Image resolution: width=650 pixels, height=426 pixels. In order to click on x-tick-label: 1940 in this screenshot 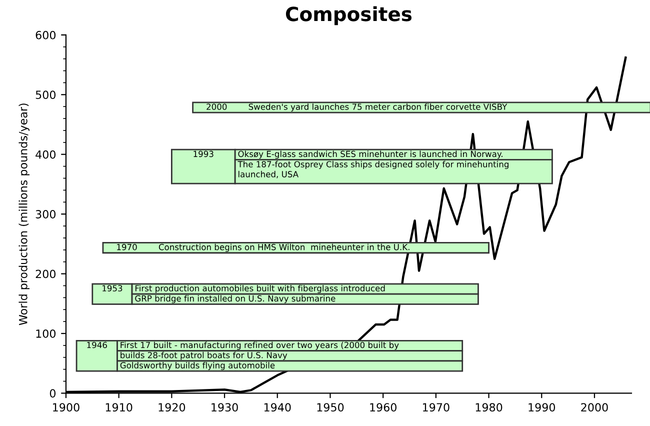, I will do `click(277, 407)`.